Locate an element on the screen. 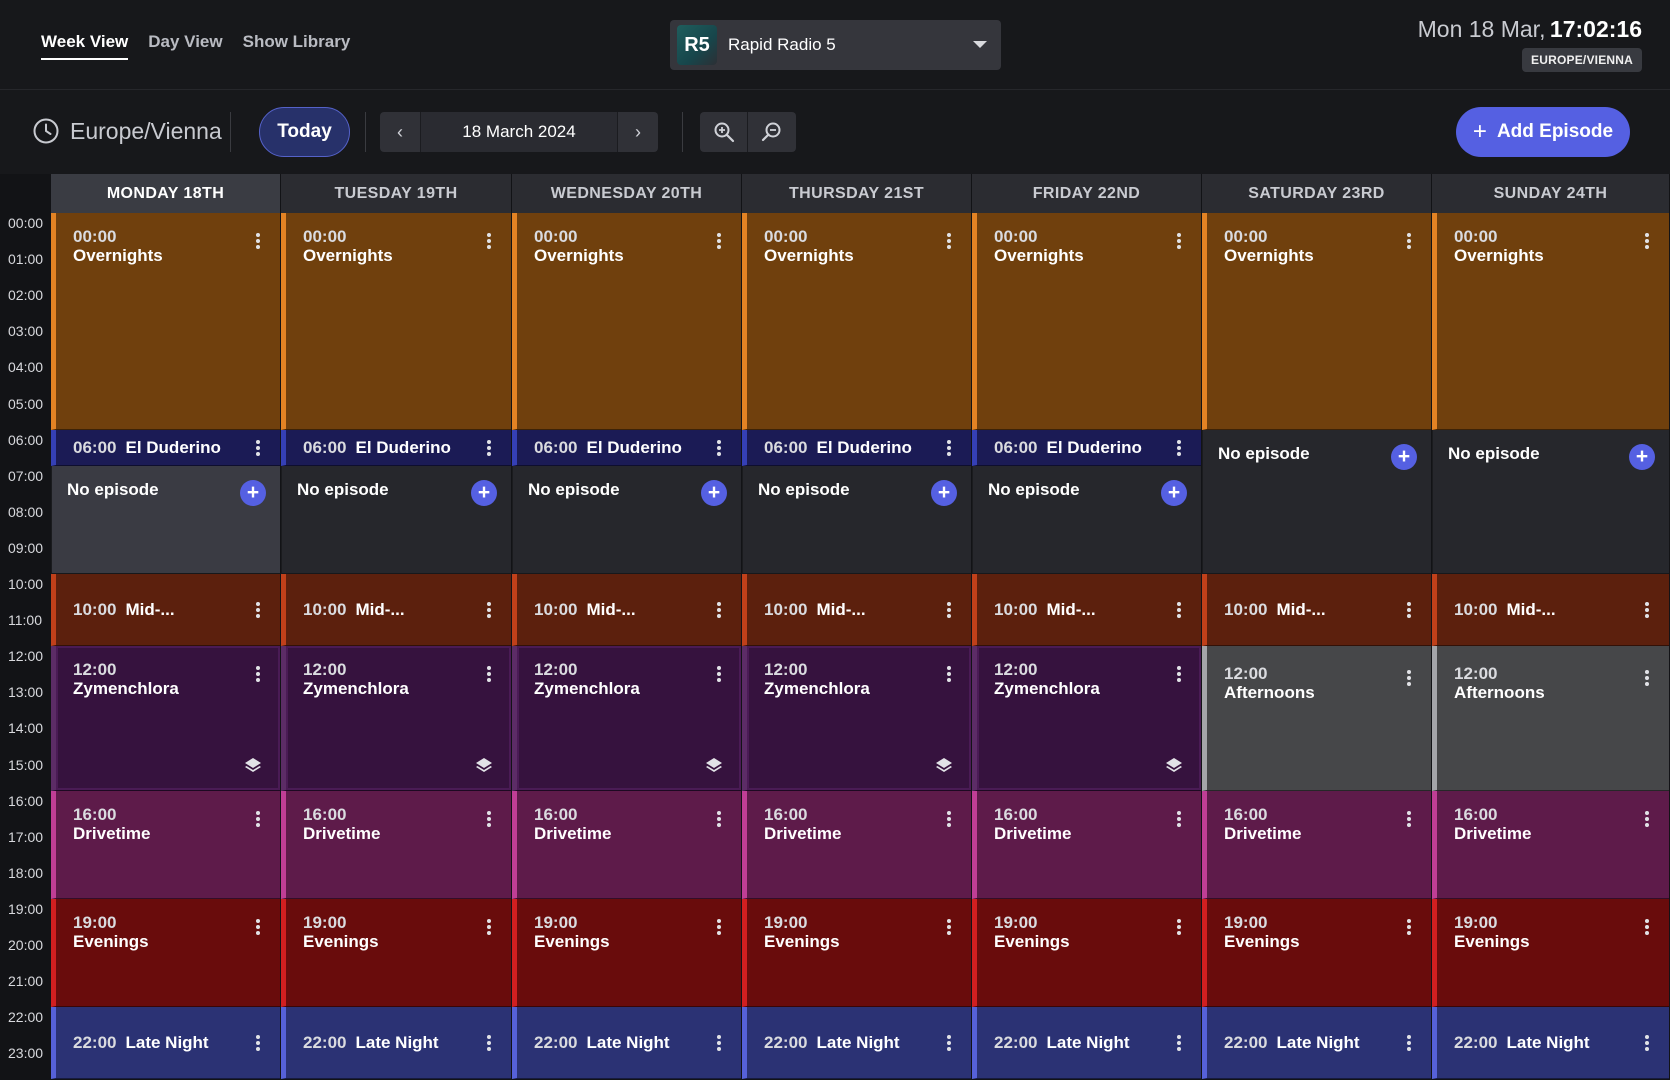 The image size is (1670, 1080). tab-day-view: Day View is located at coordinates (185, 41).